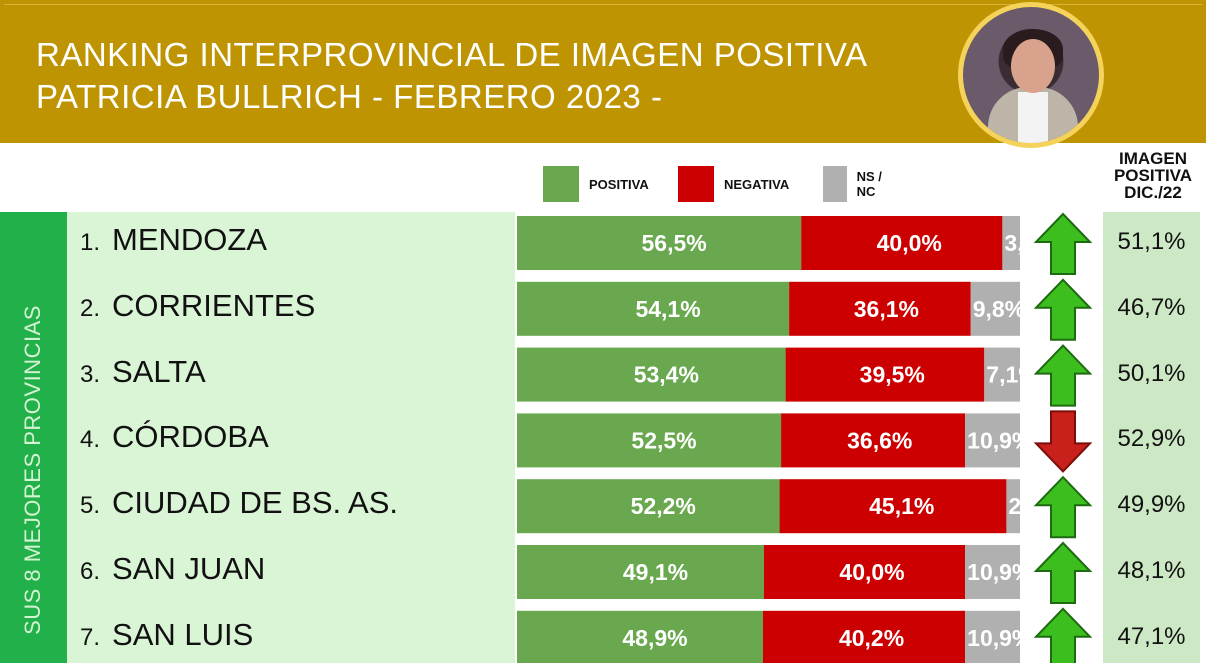 The image size is (1206, 663). Describe the element at coordinates (654, 638) in the screenshot. I see `data-label: 48,9%` at that location.